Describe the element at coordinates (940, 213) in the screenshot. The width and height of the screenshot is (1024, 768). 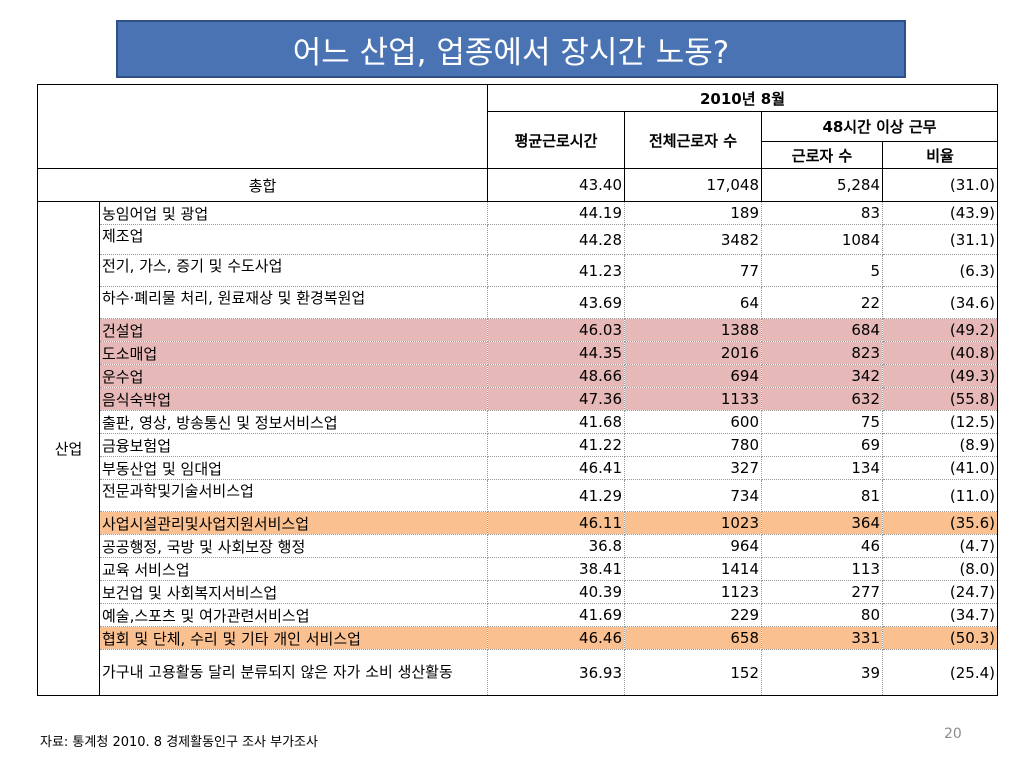
I see `ratio-cell: (43.9)` at that location.